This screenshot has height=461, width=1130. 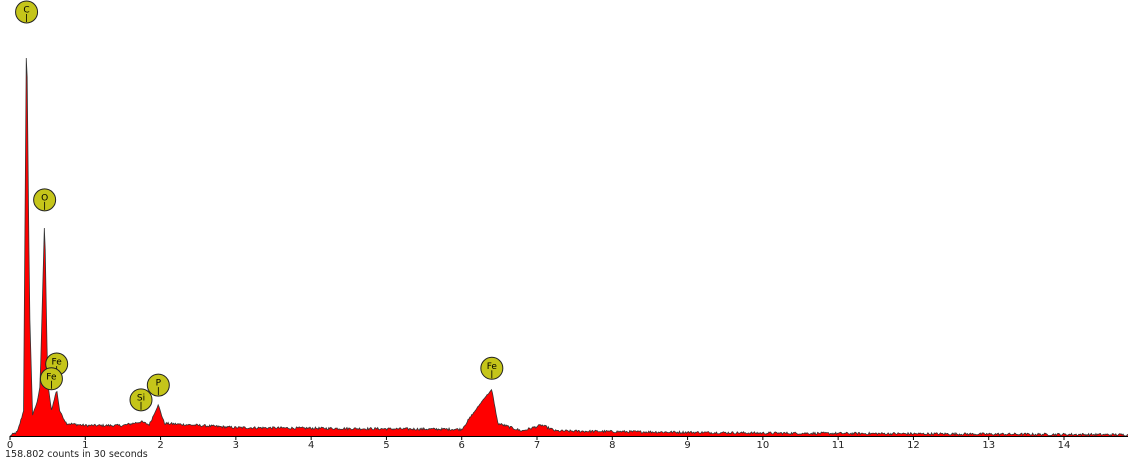 I want to click on counts-caption: 158.802 counts in 30 seconds, so click(x=76, y=454).